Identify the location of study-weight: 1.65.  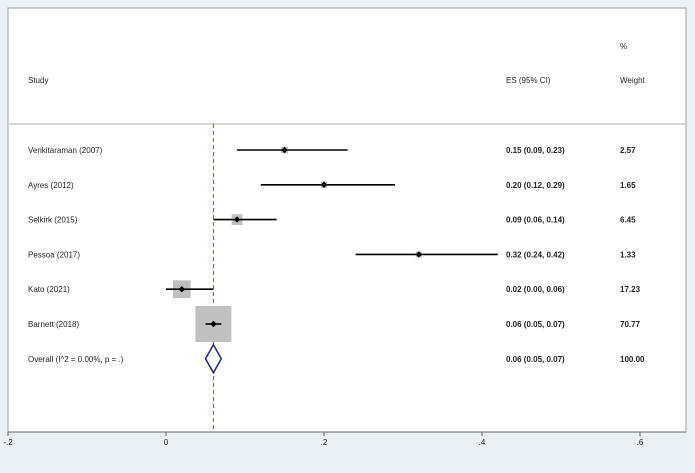
(628, 185).